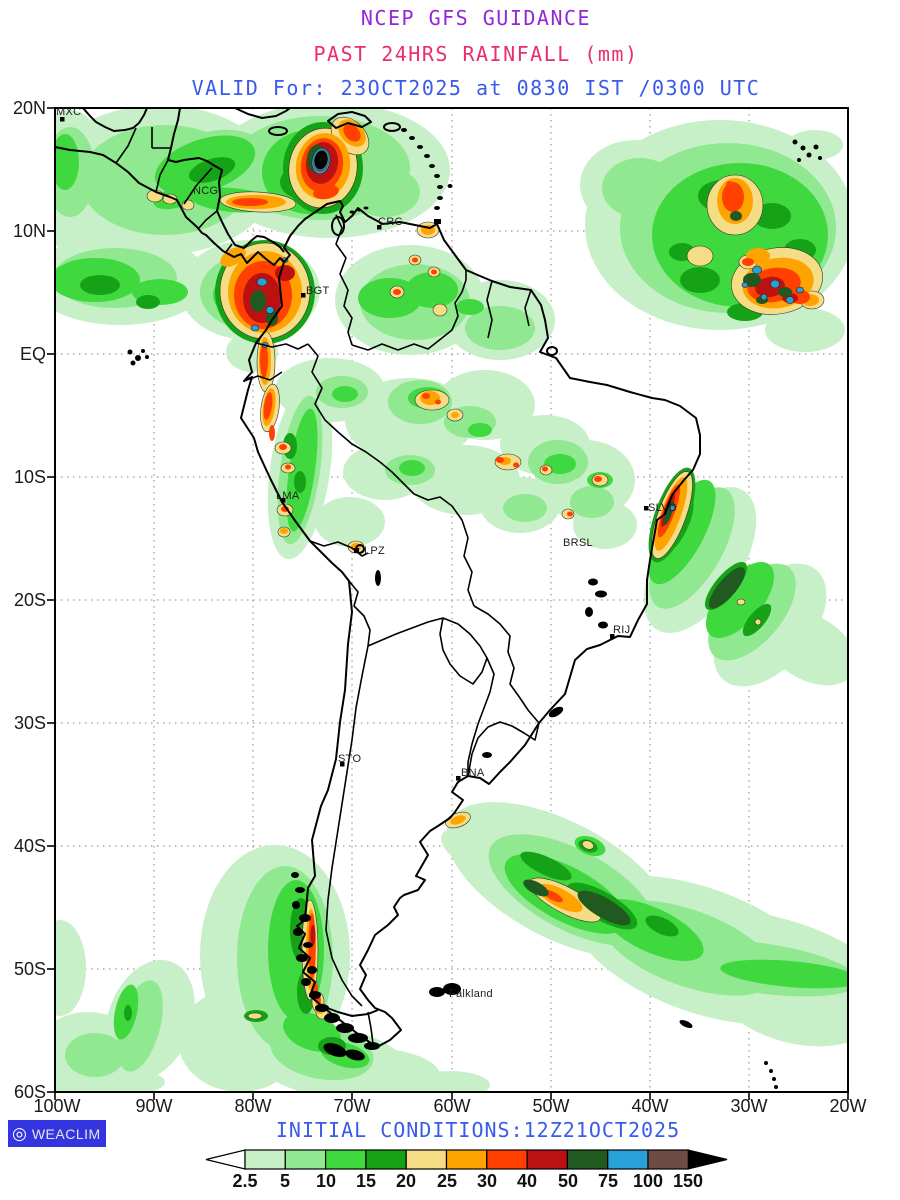 The height and width of the screenshot is (1200, 900). I want to click on jamaica, so click(278, 131).